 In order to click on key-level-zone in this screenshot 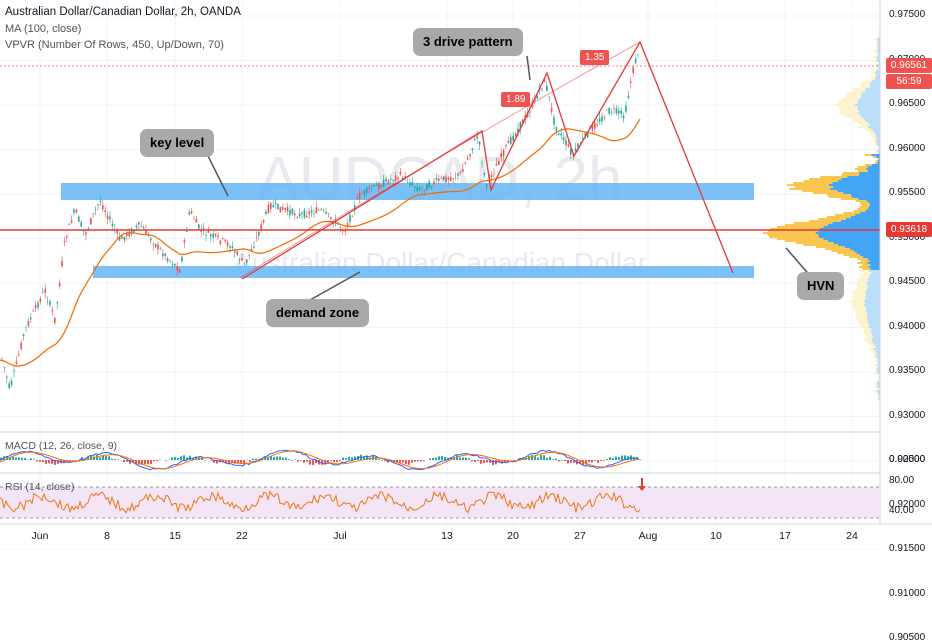, I will do `click(407, 191)`.